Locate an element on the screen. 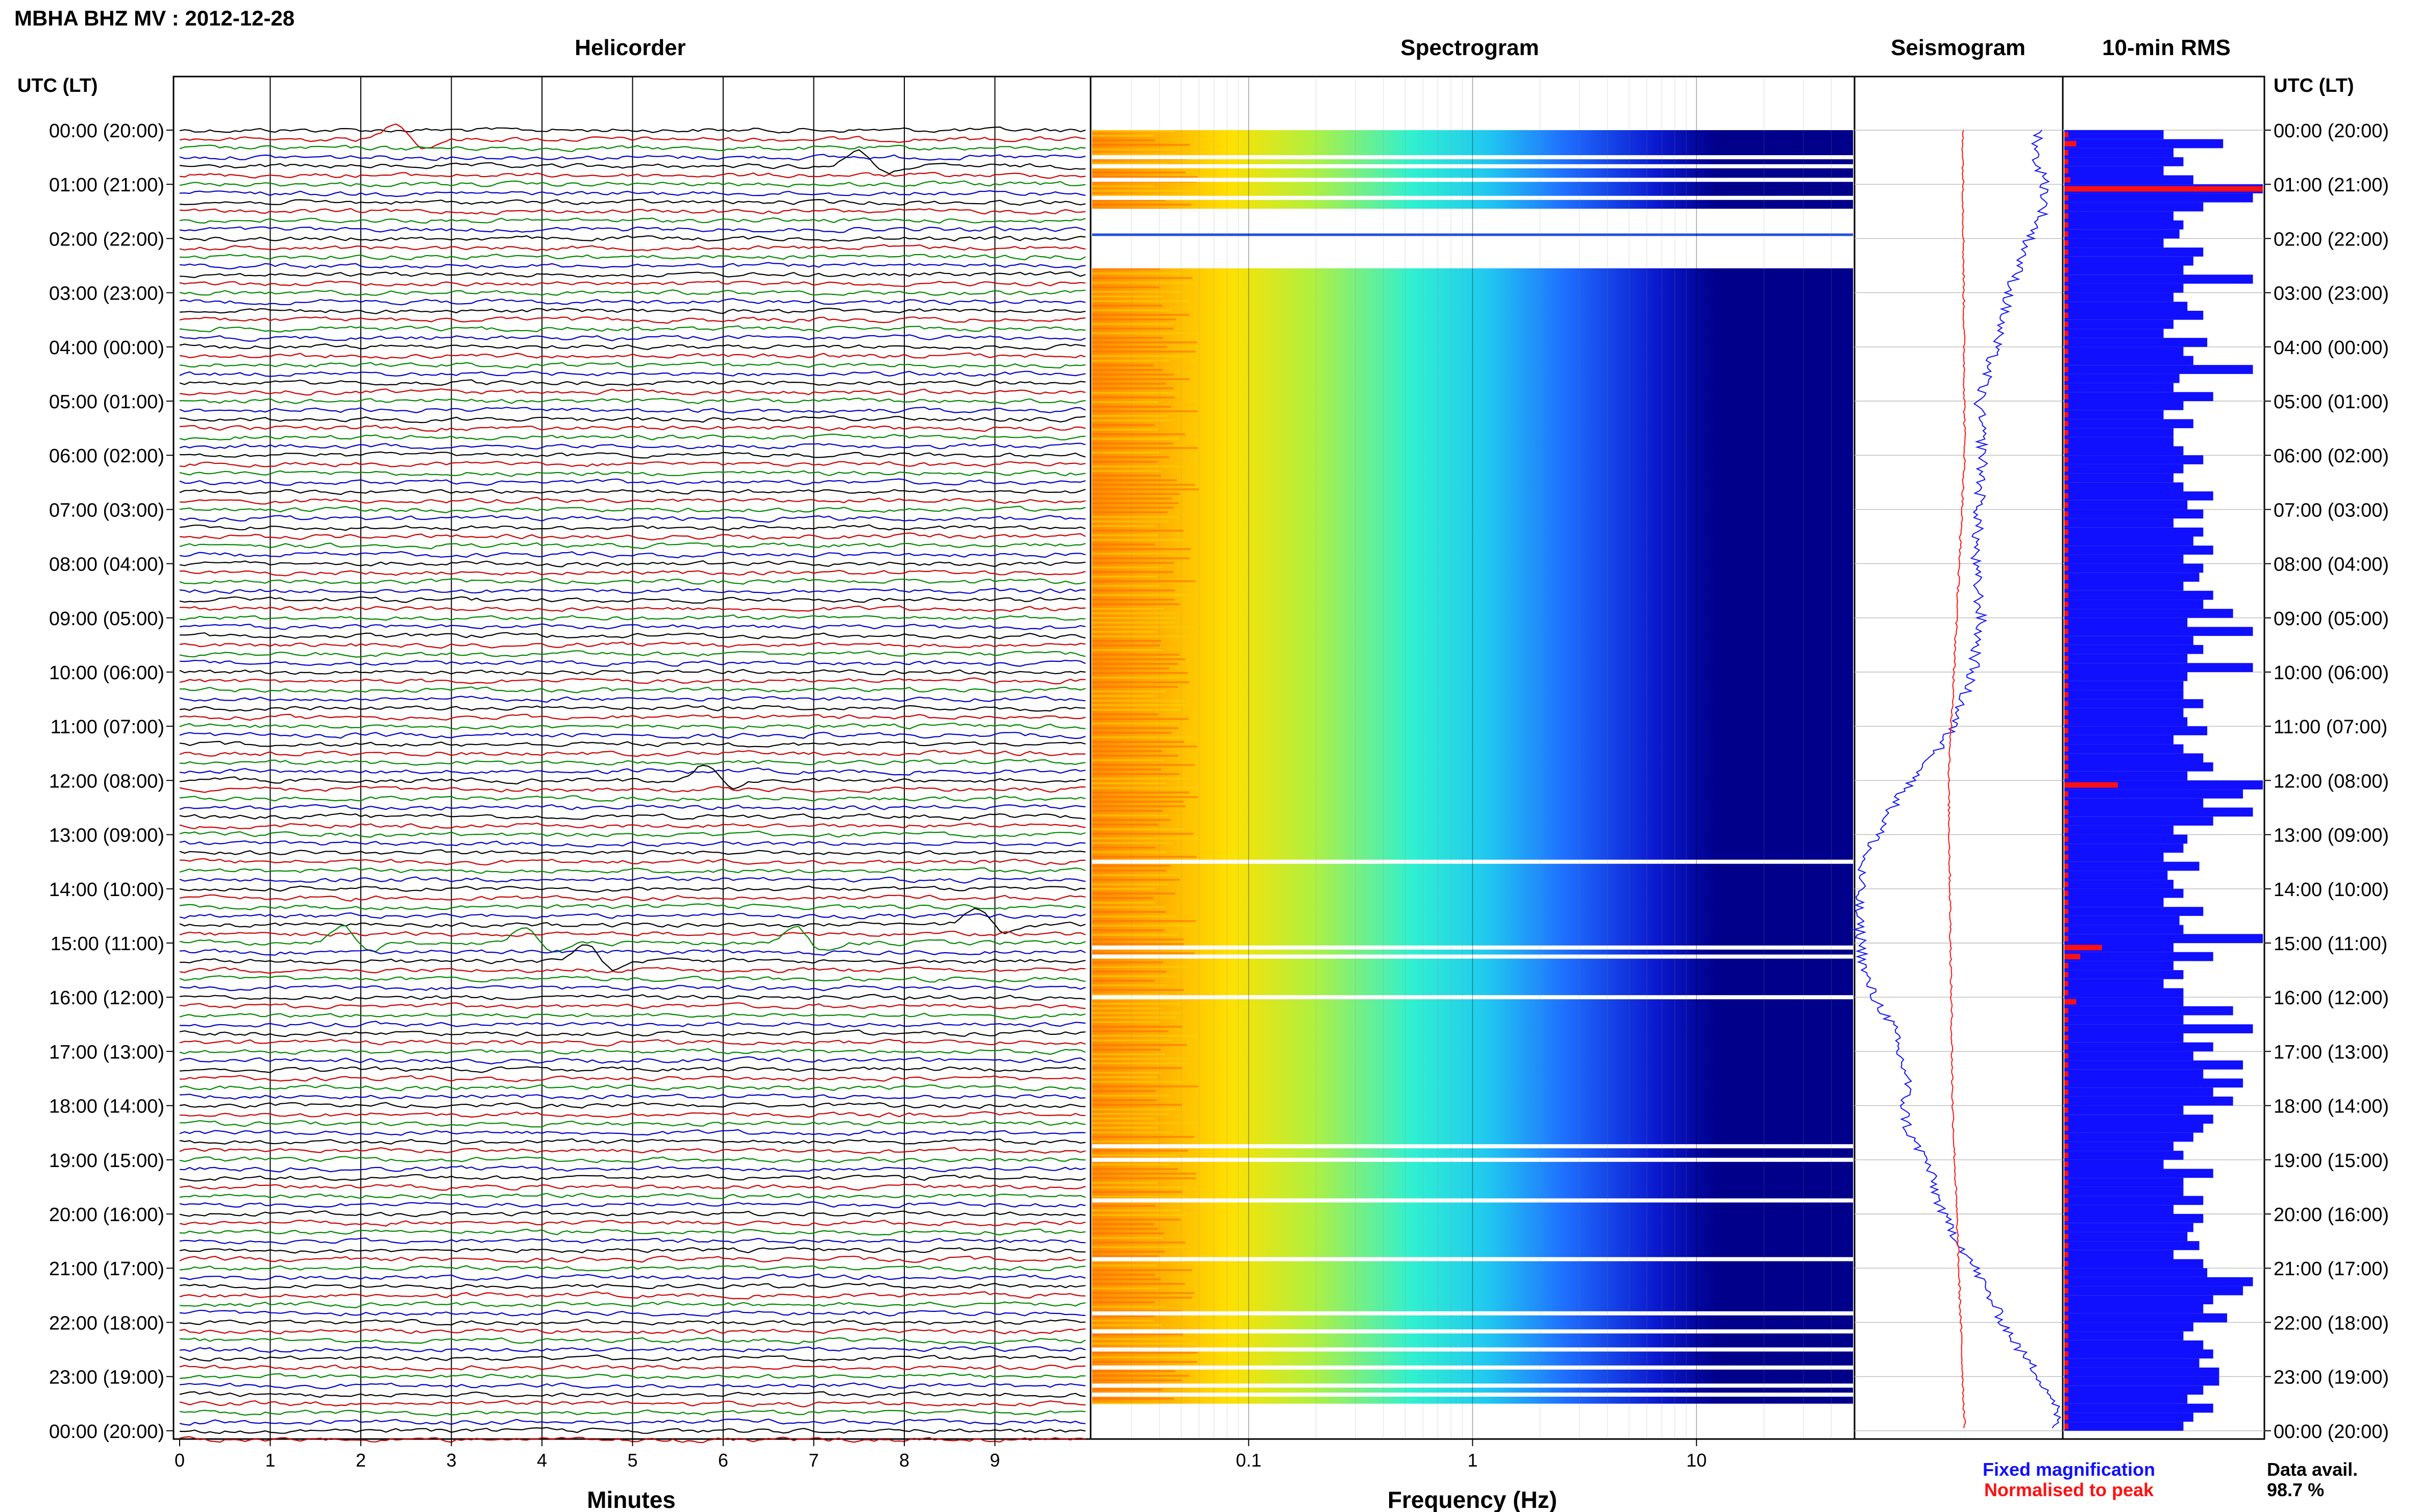 The image size is (2419, 1512). hour-label-right: 01:00 (21:00) is located at coordinates (2331, 185).